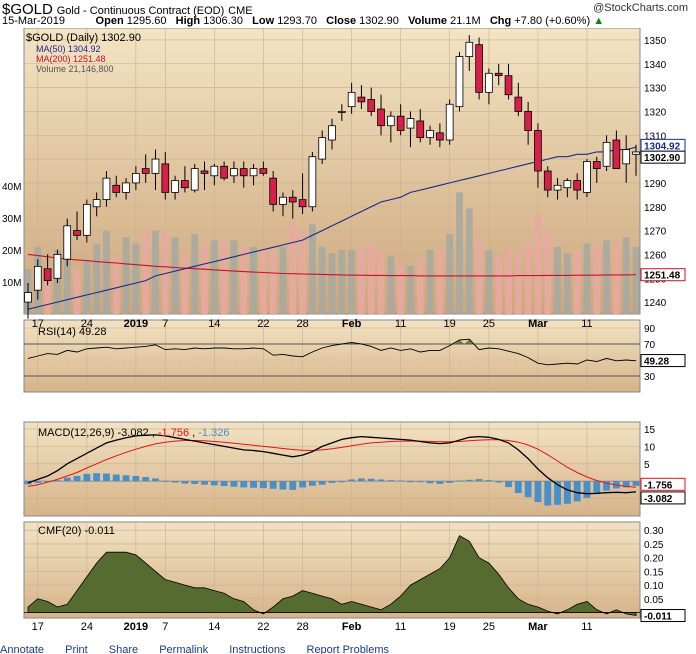 The width and height of the screenshot is (696, 654). Describe the element at coordinates (663, 361) in the screenshot. I see `last-rsi-label-box` at that location.